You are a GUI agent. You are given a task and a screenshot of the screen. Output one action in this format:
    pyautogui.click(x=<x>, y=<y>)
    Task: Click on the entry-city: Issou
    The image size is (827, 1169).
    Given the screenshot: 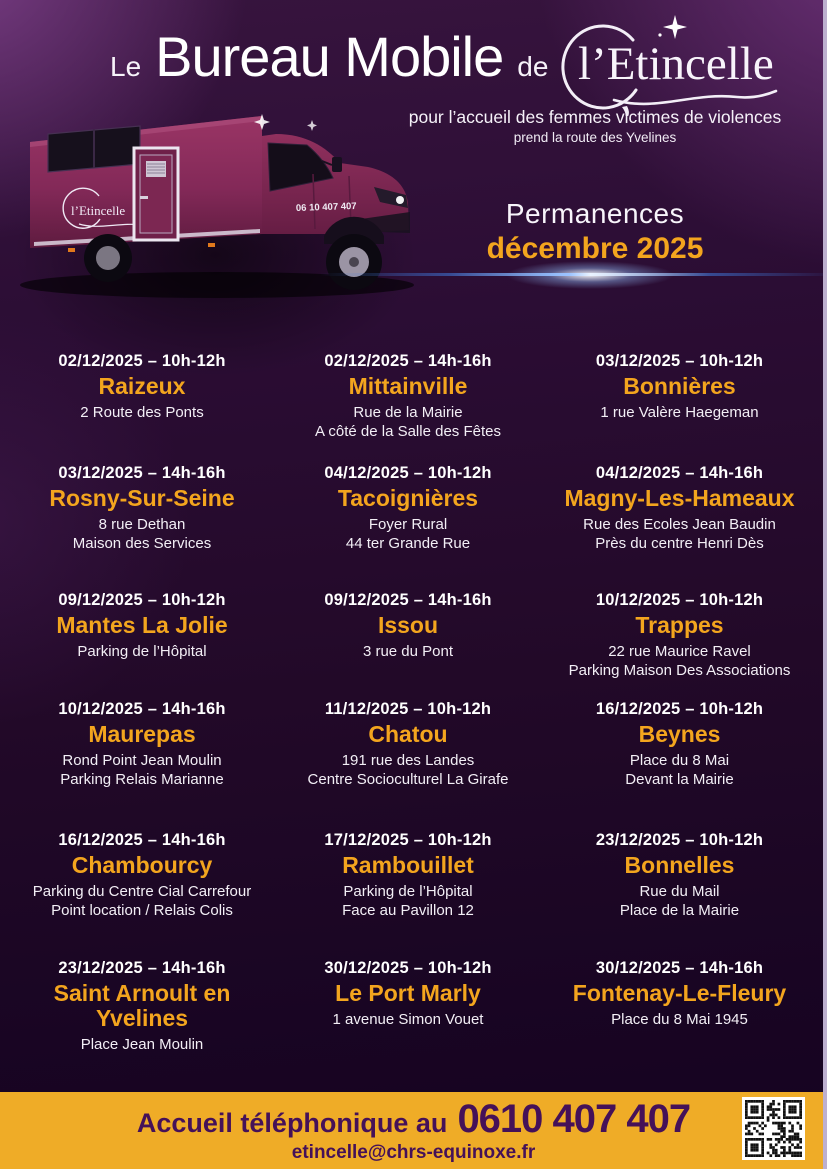 What is the action you would take?
    pyautogui.click(x=408, y=625)
    